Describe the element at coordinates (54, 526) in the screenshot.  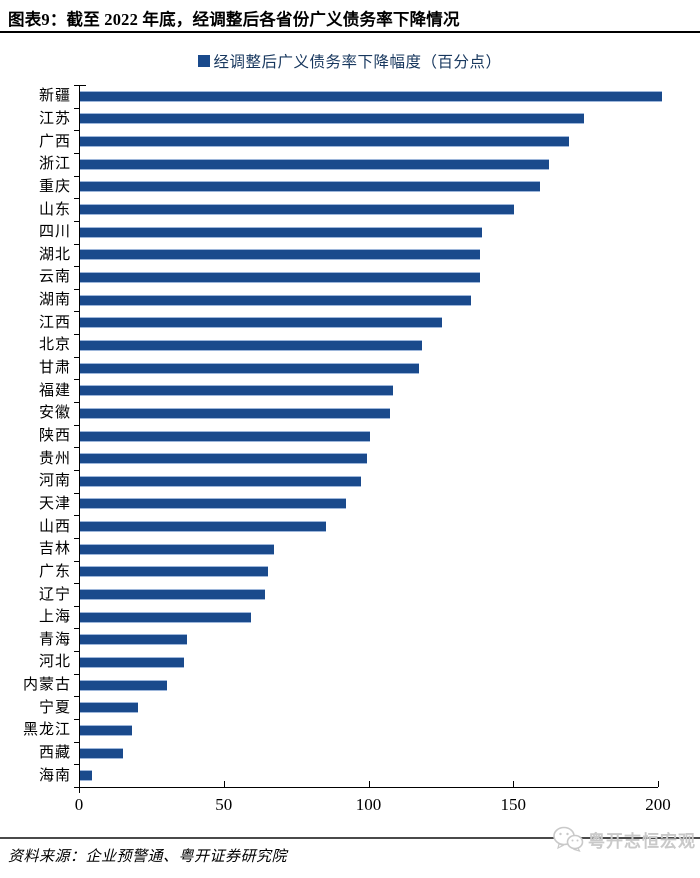
I see `y-axis-label: 山西` at that location.